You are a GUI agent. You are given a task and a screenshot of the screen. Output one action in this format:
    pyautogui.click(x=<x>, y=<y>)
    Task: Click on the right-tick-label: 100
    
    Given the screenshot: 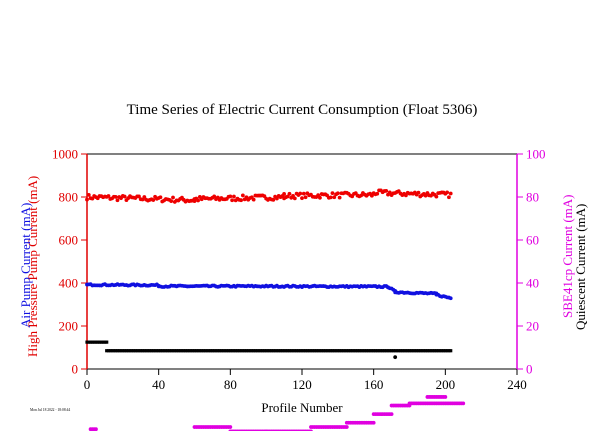 What is the action you would take?
    pyautogui.click(x=536, y=154)
    